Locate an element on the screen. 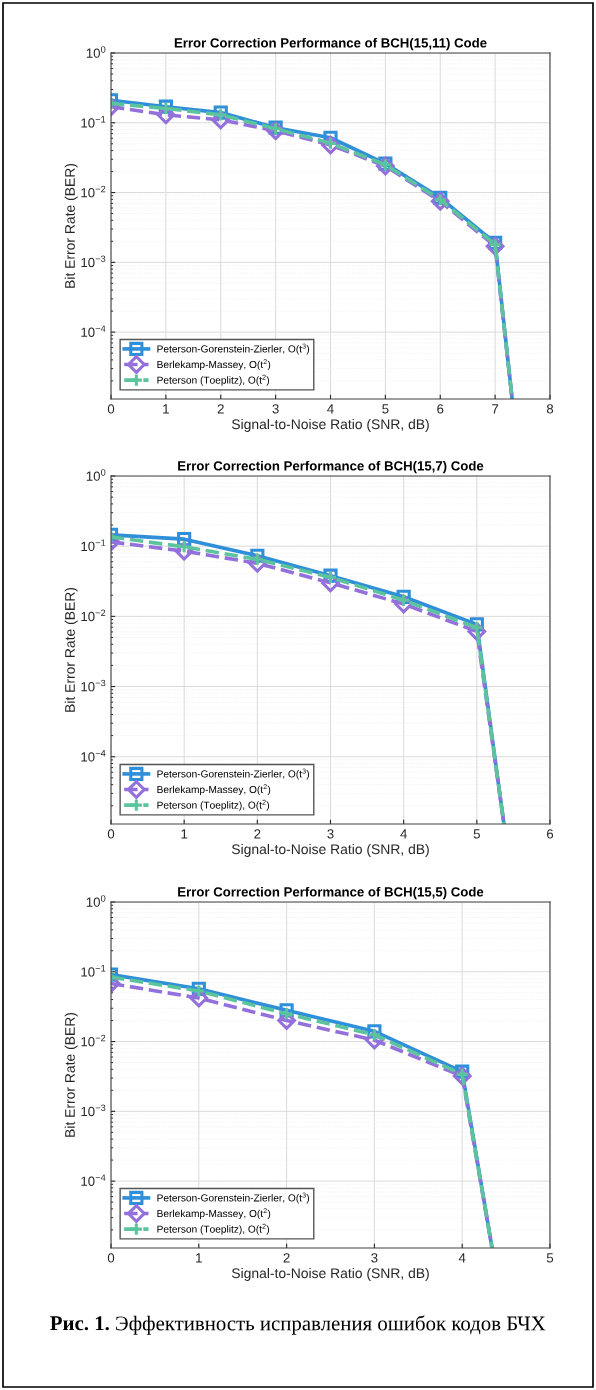 This screenshot has width=596, height=1390. x-tick-label: 7 is located at coordinates (495, 409).